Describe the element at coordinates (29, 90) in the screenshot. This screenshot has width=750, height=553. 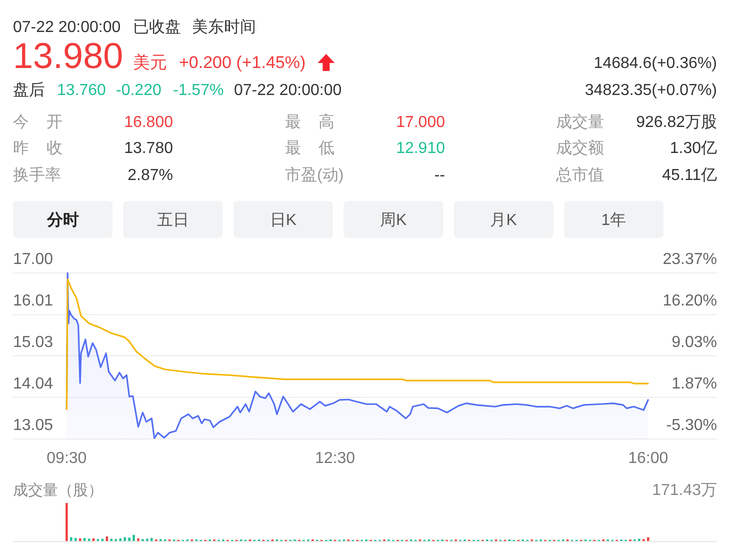
I see `text: 盘后` at that location.